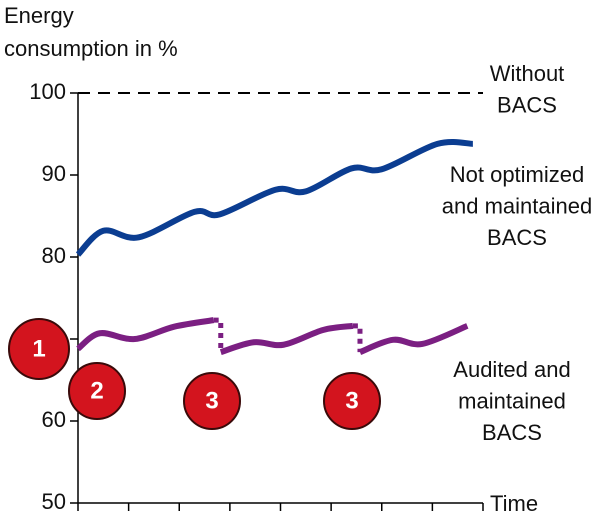 This screenshot has width=612, height=519. What do you see at coordinates (517, 205) in the screenshot?
I see `series-label: and maintained` at bounding box center [517, 205].